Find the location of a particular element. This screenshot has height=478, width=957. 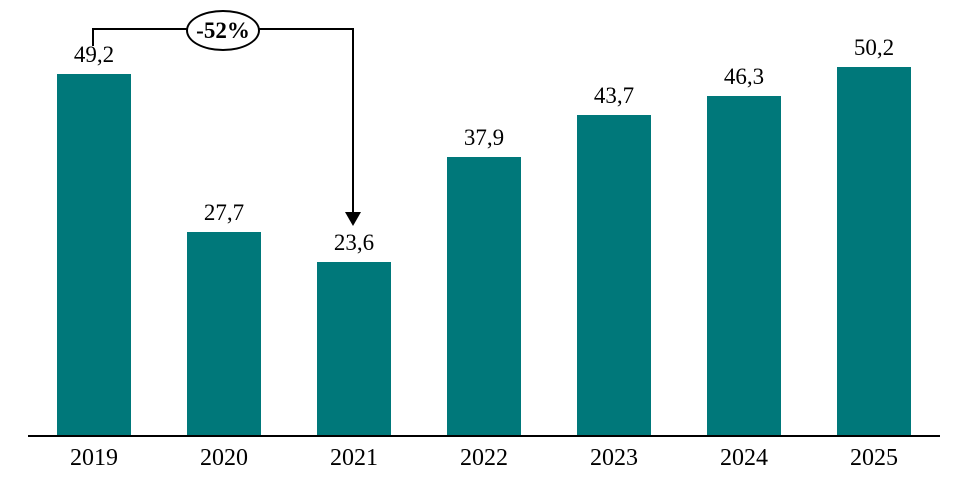

value-label-2019: 49,2 is located at coordinates (94, 54).